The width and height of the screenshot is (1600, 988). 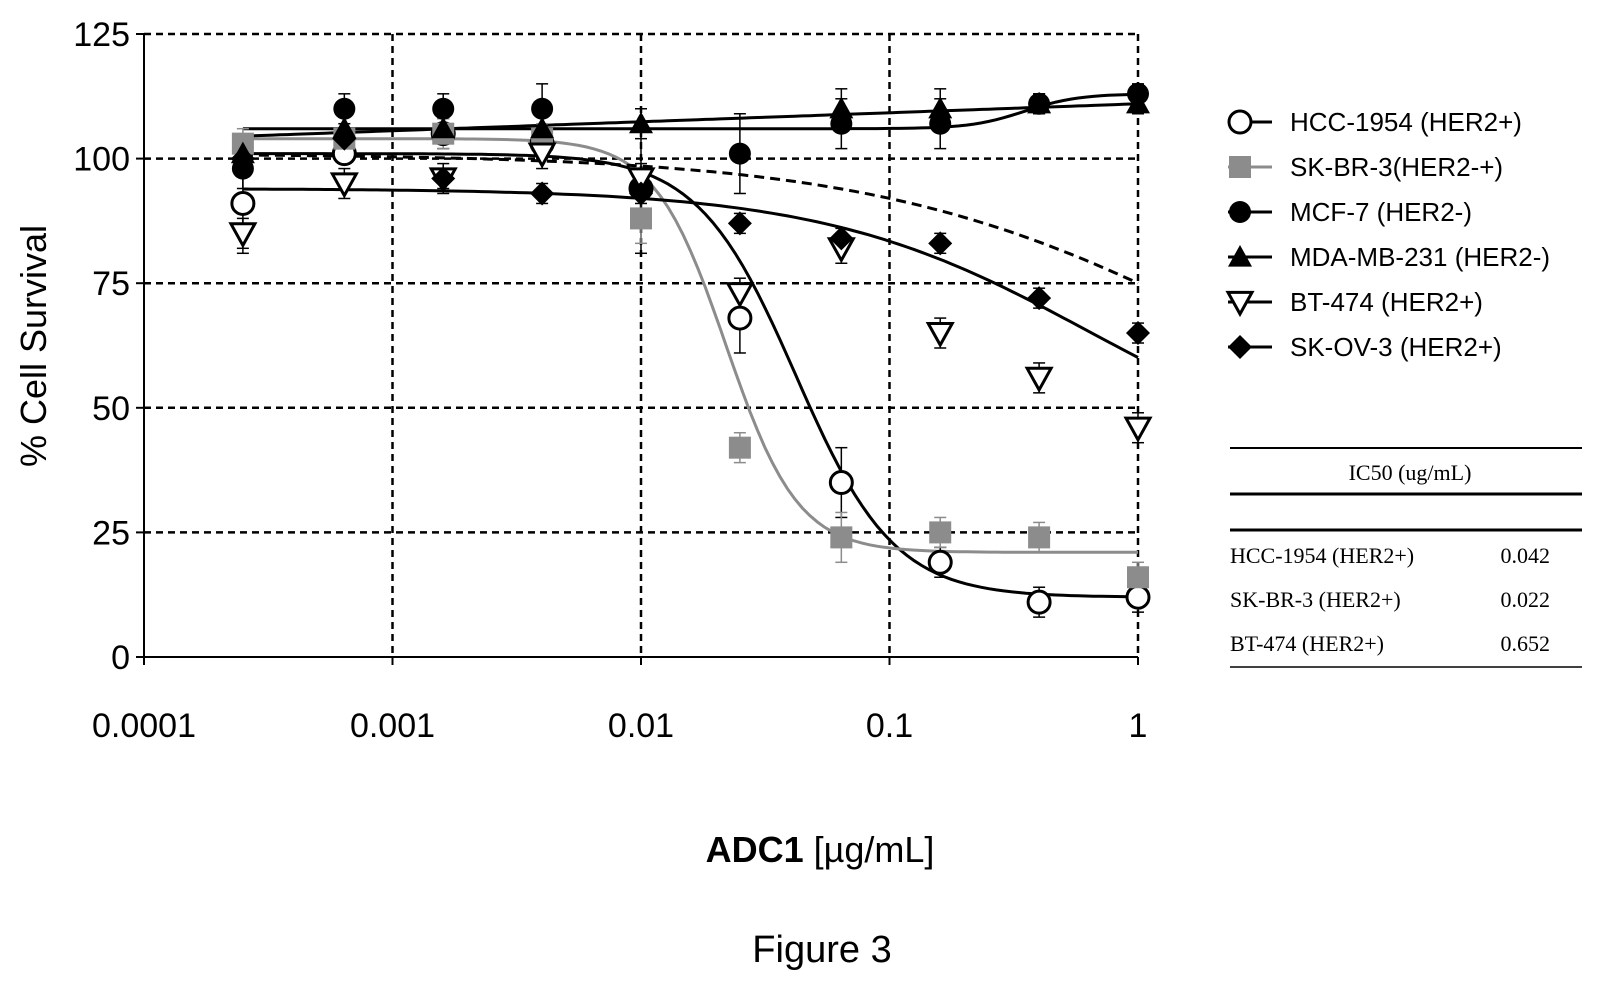 What do you see at coordinates (1406, 122) in the screenshot?
I see `legend-label: HCC-1954 (HER2+)` at bounding box center [1406, 122].